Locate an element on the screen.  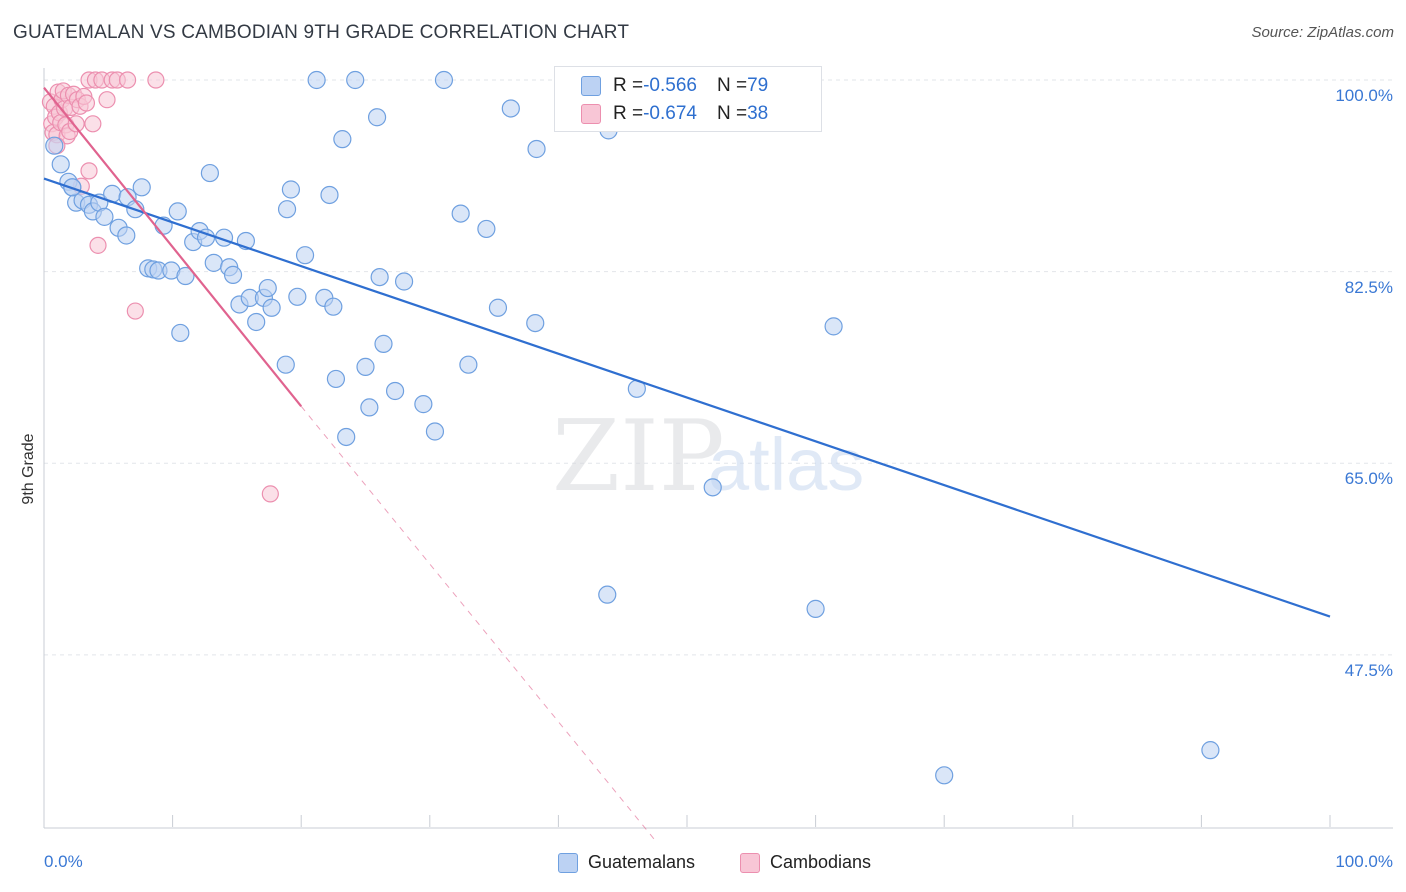
series-legend: Guatemalans Cambodians is located at coordinates (703, 865).